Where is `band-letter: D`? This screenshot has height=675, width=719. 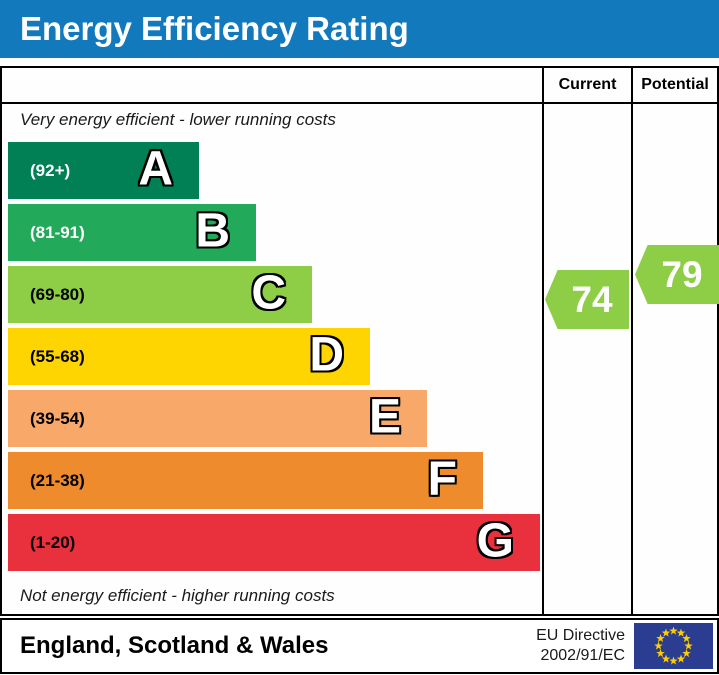
band-letter: D is located at coordinates (326, 355).